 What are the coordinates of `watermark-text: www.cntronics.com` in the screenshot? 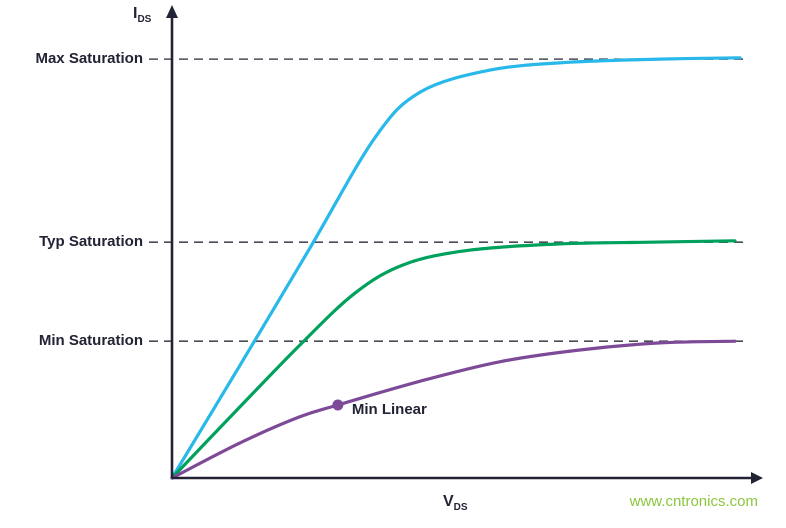 It's located at (693, 501).